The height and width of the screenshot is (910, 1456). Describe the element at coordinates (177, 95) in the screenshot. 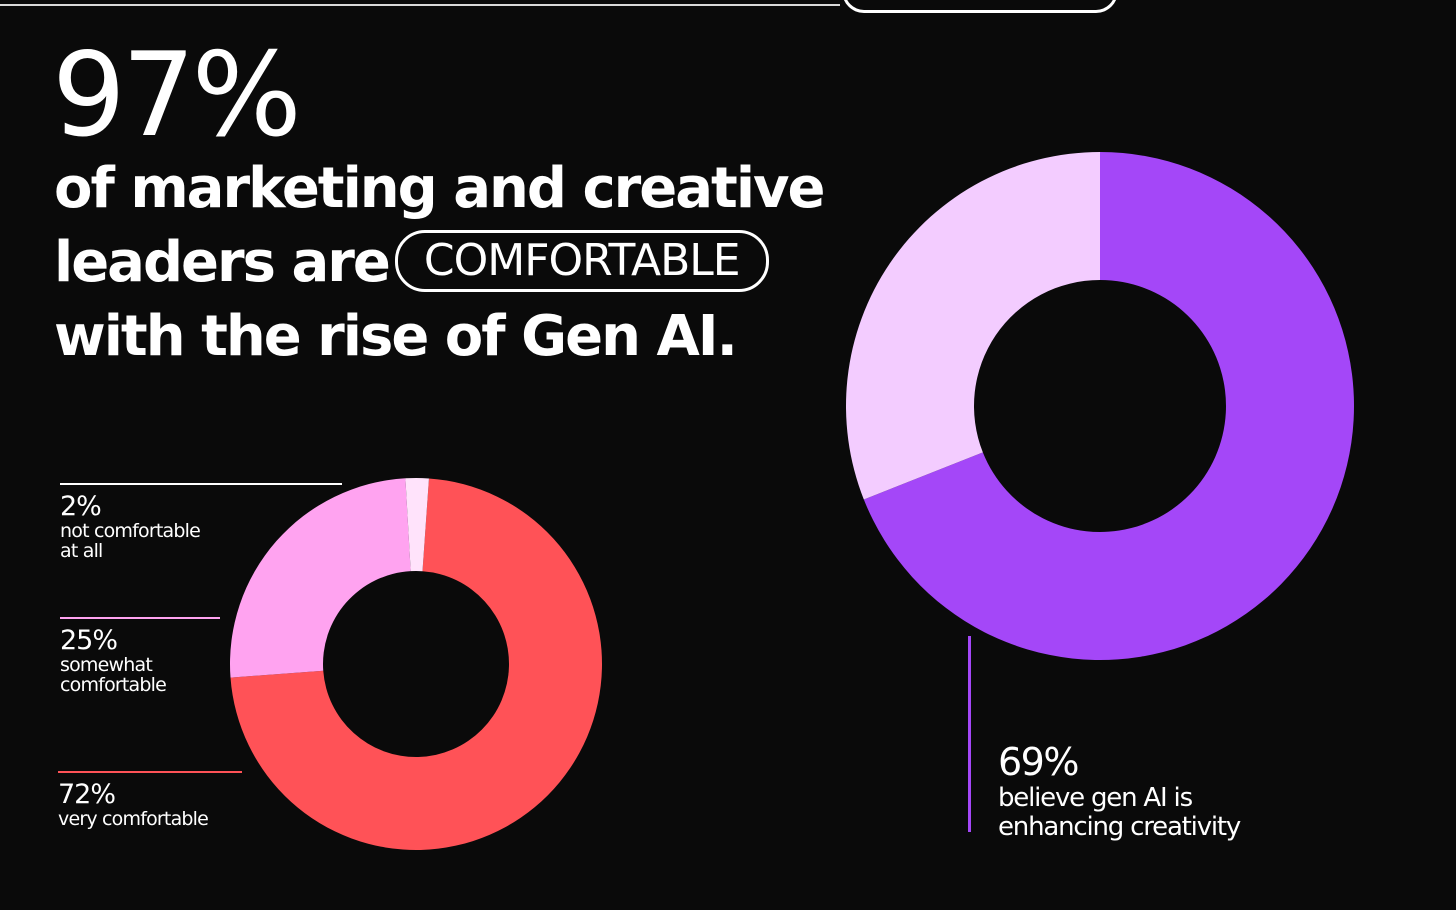

I see `headline-stat: 97%` at that location.